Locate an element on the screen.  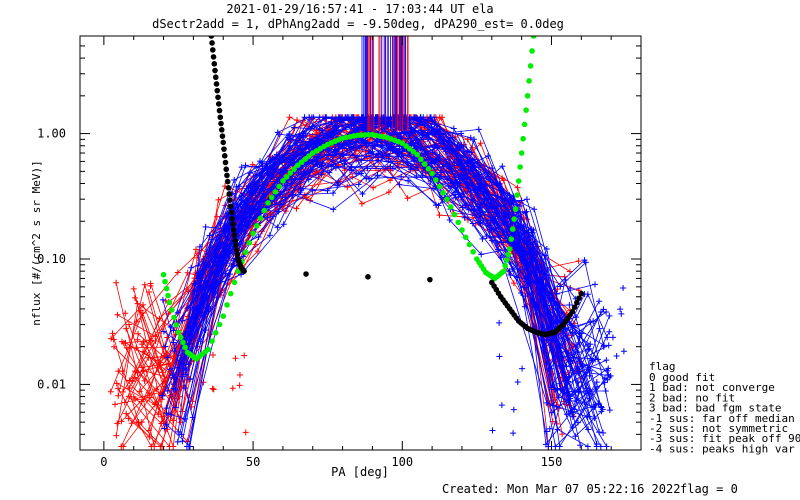
x-tick-label: 150 is located at coordinates (552, 462).